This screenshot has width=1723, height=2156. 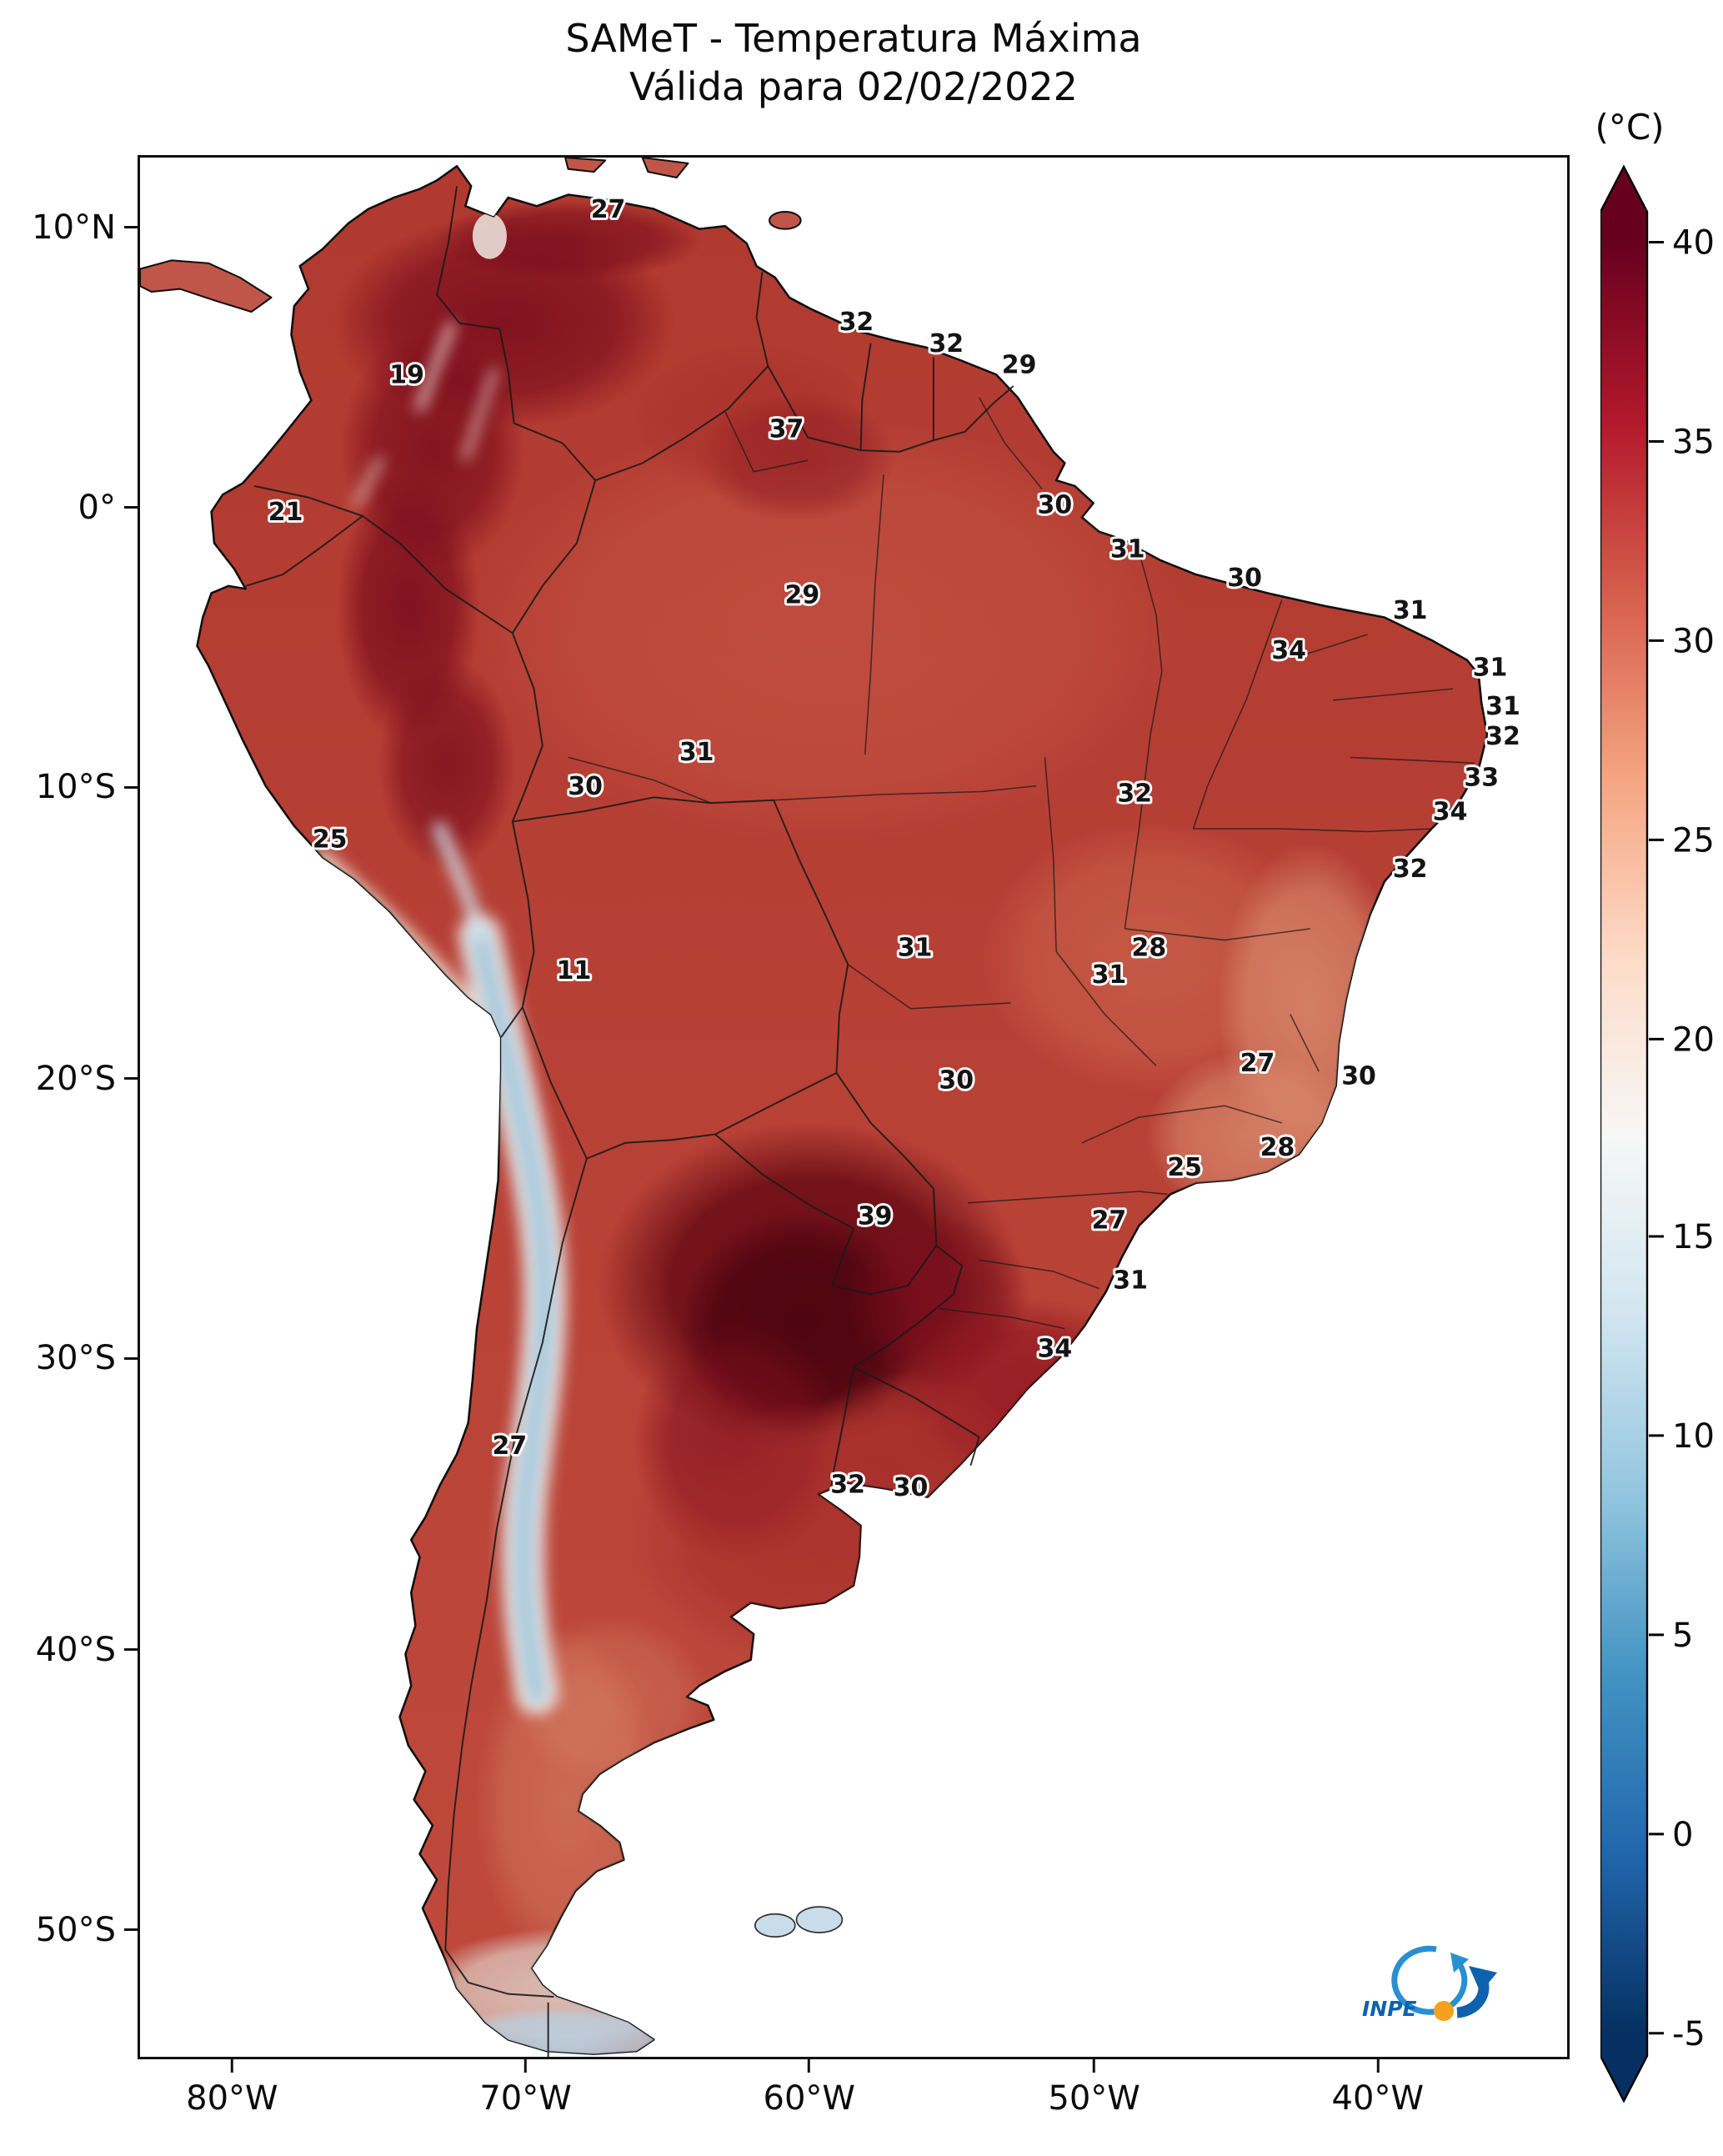 I want to click on y-tick: 40°S, so click(x=87, y=1650).